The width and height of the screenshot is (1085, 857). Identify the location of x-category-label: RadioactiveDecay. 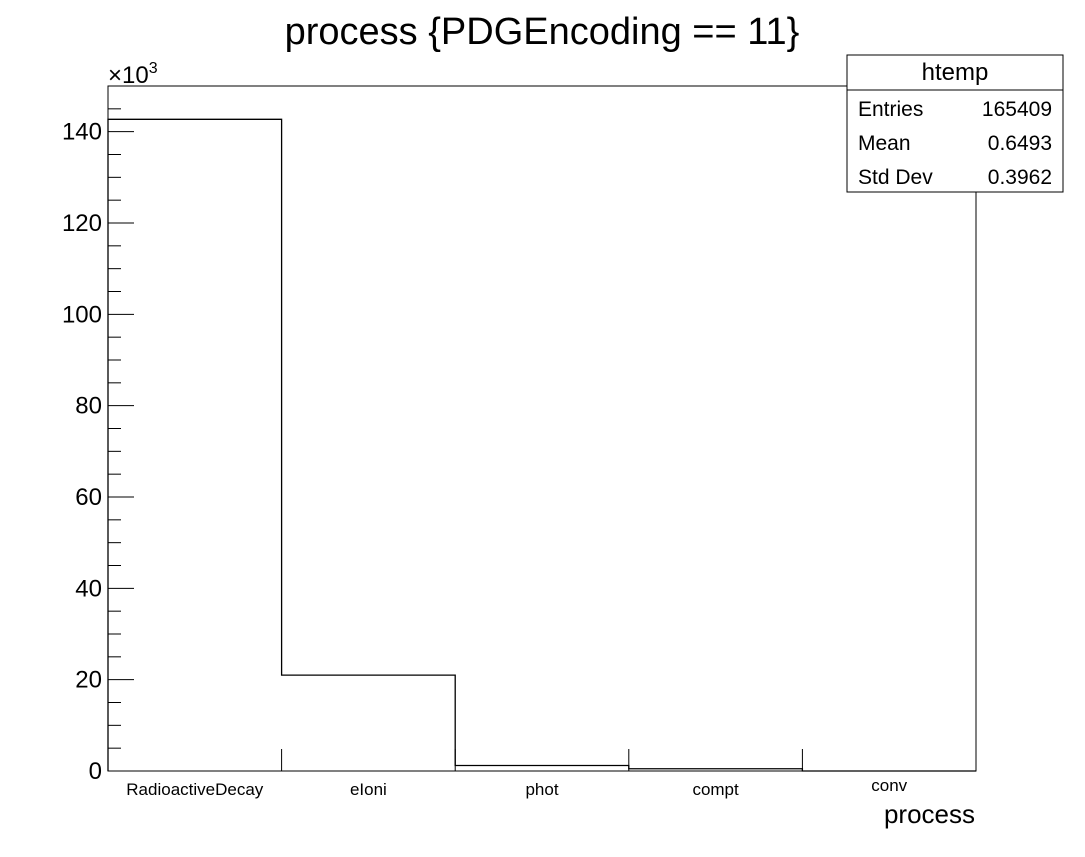
(195, 789).